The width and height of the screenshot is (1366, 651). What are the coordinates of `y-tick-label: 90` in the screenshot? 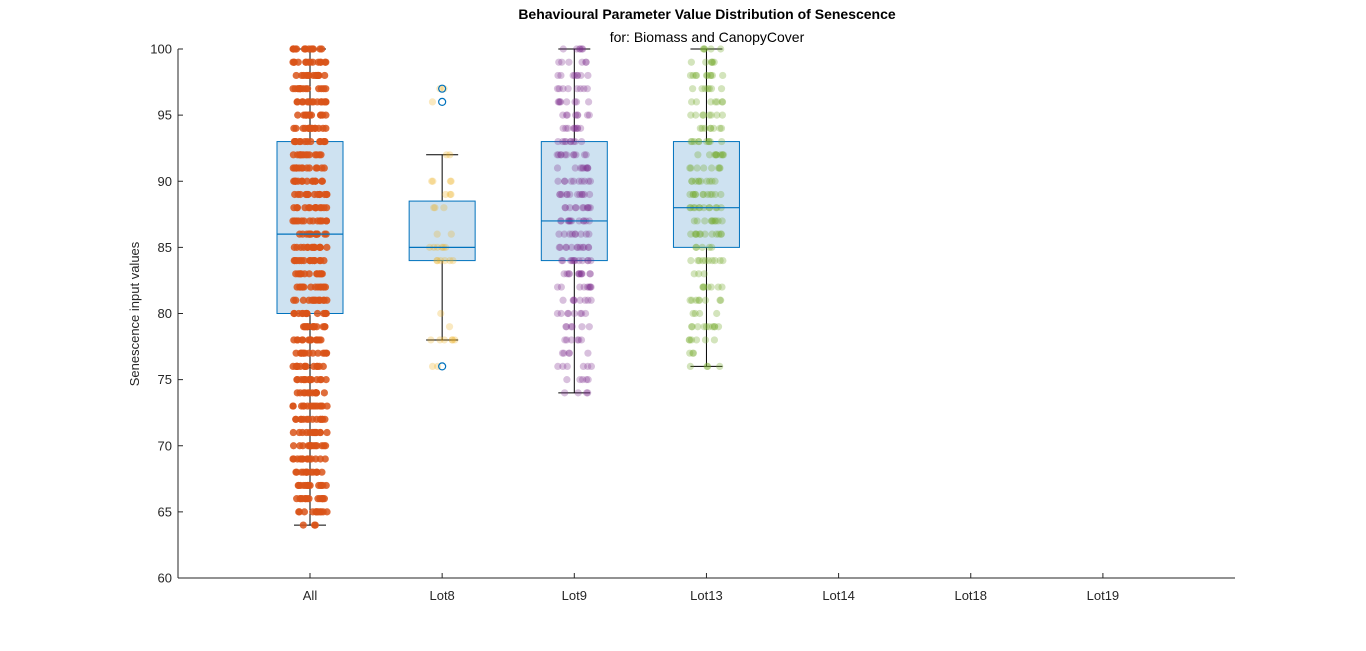 It's located at (165, 181).